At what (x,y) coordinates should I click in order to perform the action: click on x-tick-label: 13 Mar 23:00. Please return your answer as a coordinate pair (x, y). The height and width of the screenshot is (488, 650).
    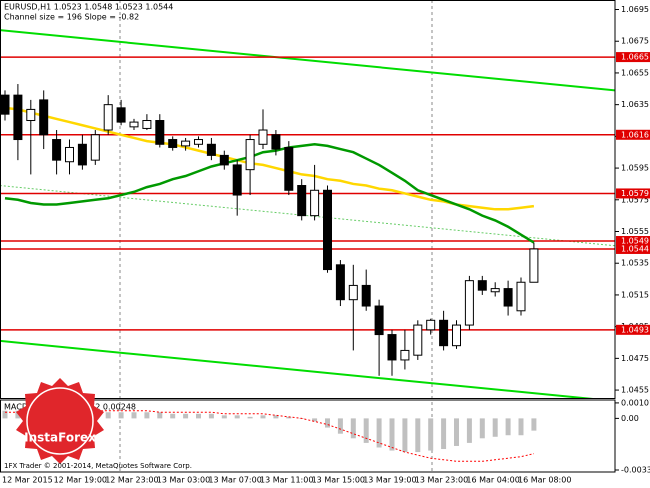
    Looking at the image, I should click on (441, 480).